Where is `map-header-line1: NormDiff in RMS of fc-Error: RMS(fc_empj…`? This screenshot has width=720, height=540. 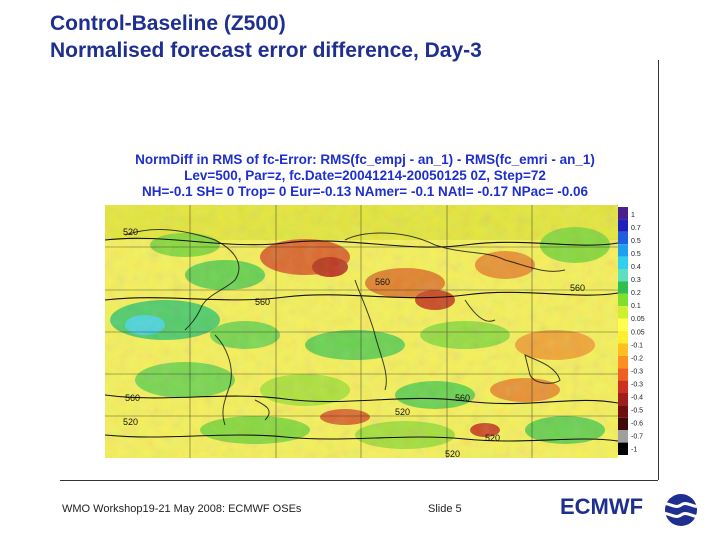
map-header-line1: NormDiff in RMS of fc-Error: RMS(fc_empj… is located at coordinates (365, 159).